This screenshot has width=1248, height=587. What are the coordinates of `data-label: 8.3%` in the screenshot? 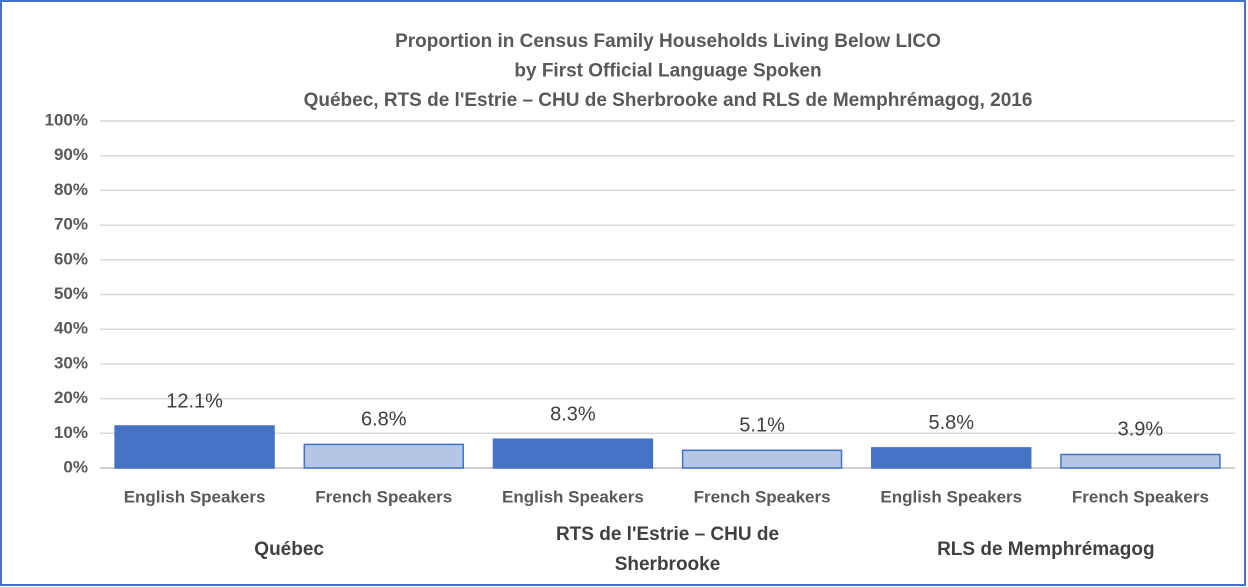 It's located at (573, 414).